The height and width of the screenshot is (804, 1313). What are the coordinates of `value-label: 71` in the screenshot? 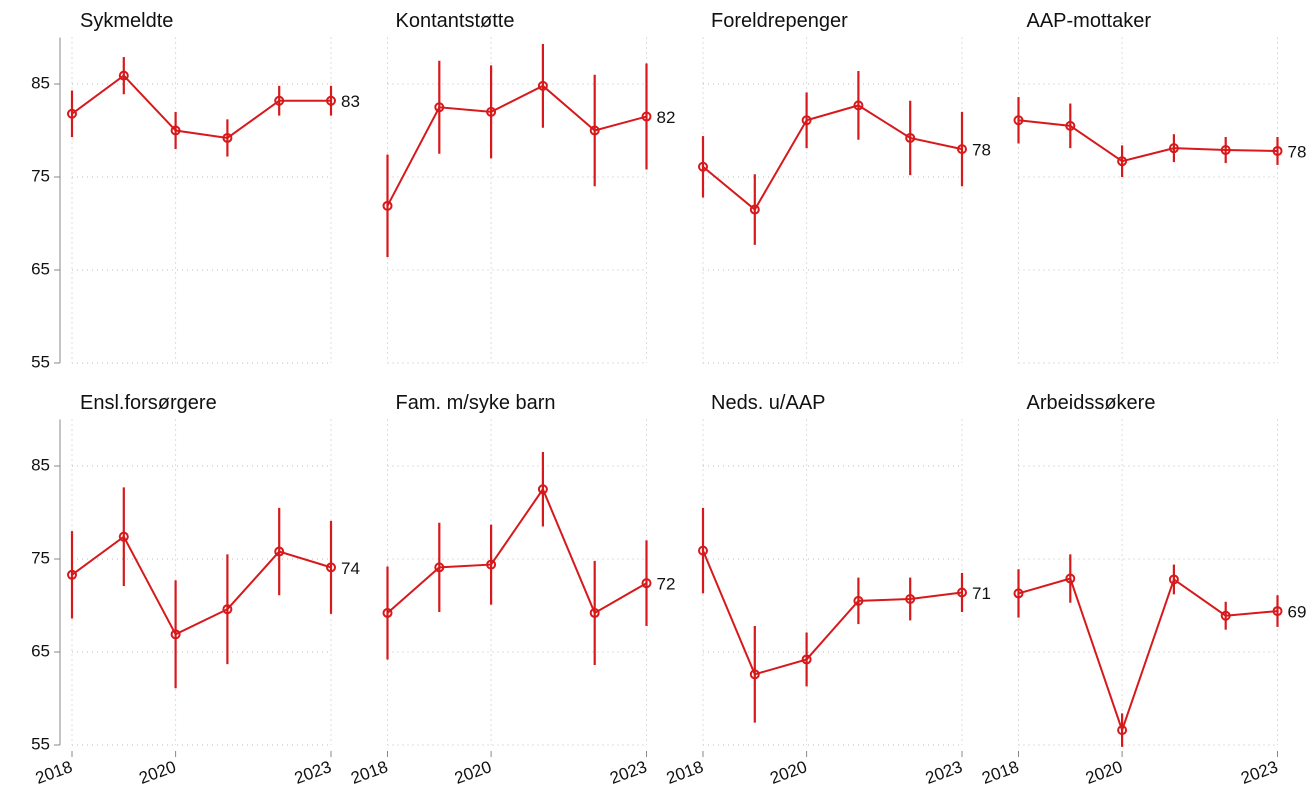 It's located at (981, 593).